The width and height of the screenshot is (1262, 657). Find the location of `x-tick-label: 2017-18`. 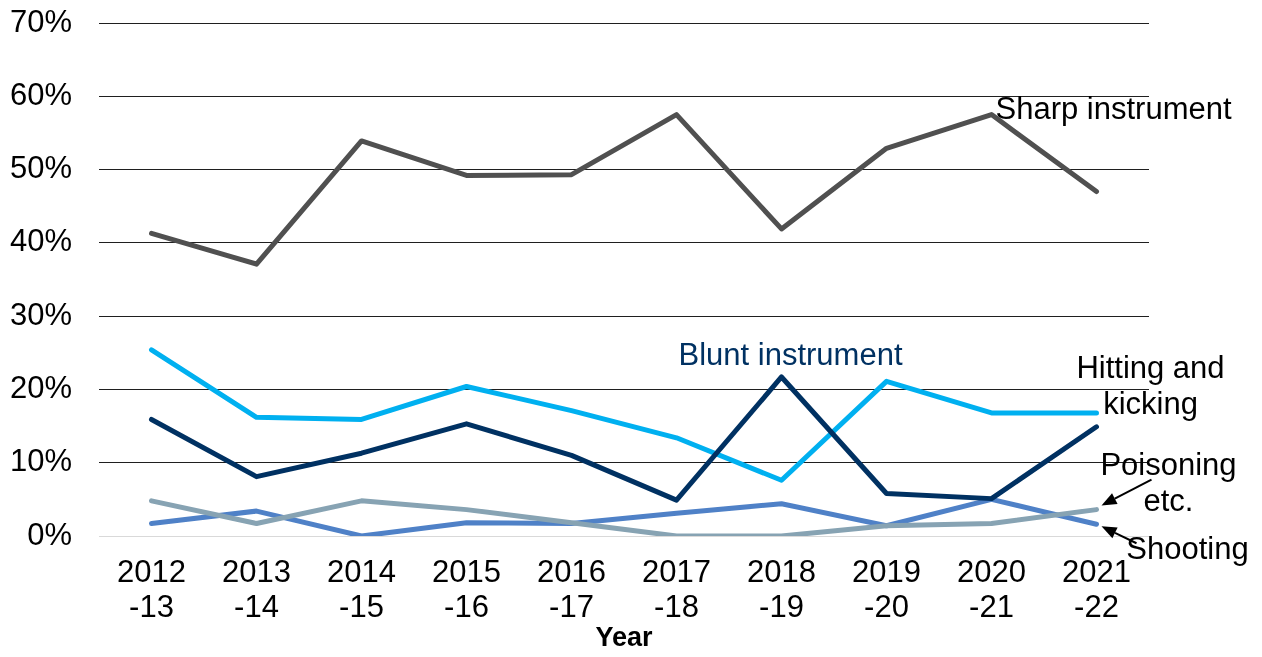

x-tick-label: 2017-18 is located at coordinates (676, 589).